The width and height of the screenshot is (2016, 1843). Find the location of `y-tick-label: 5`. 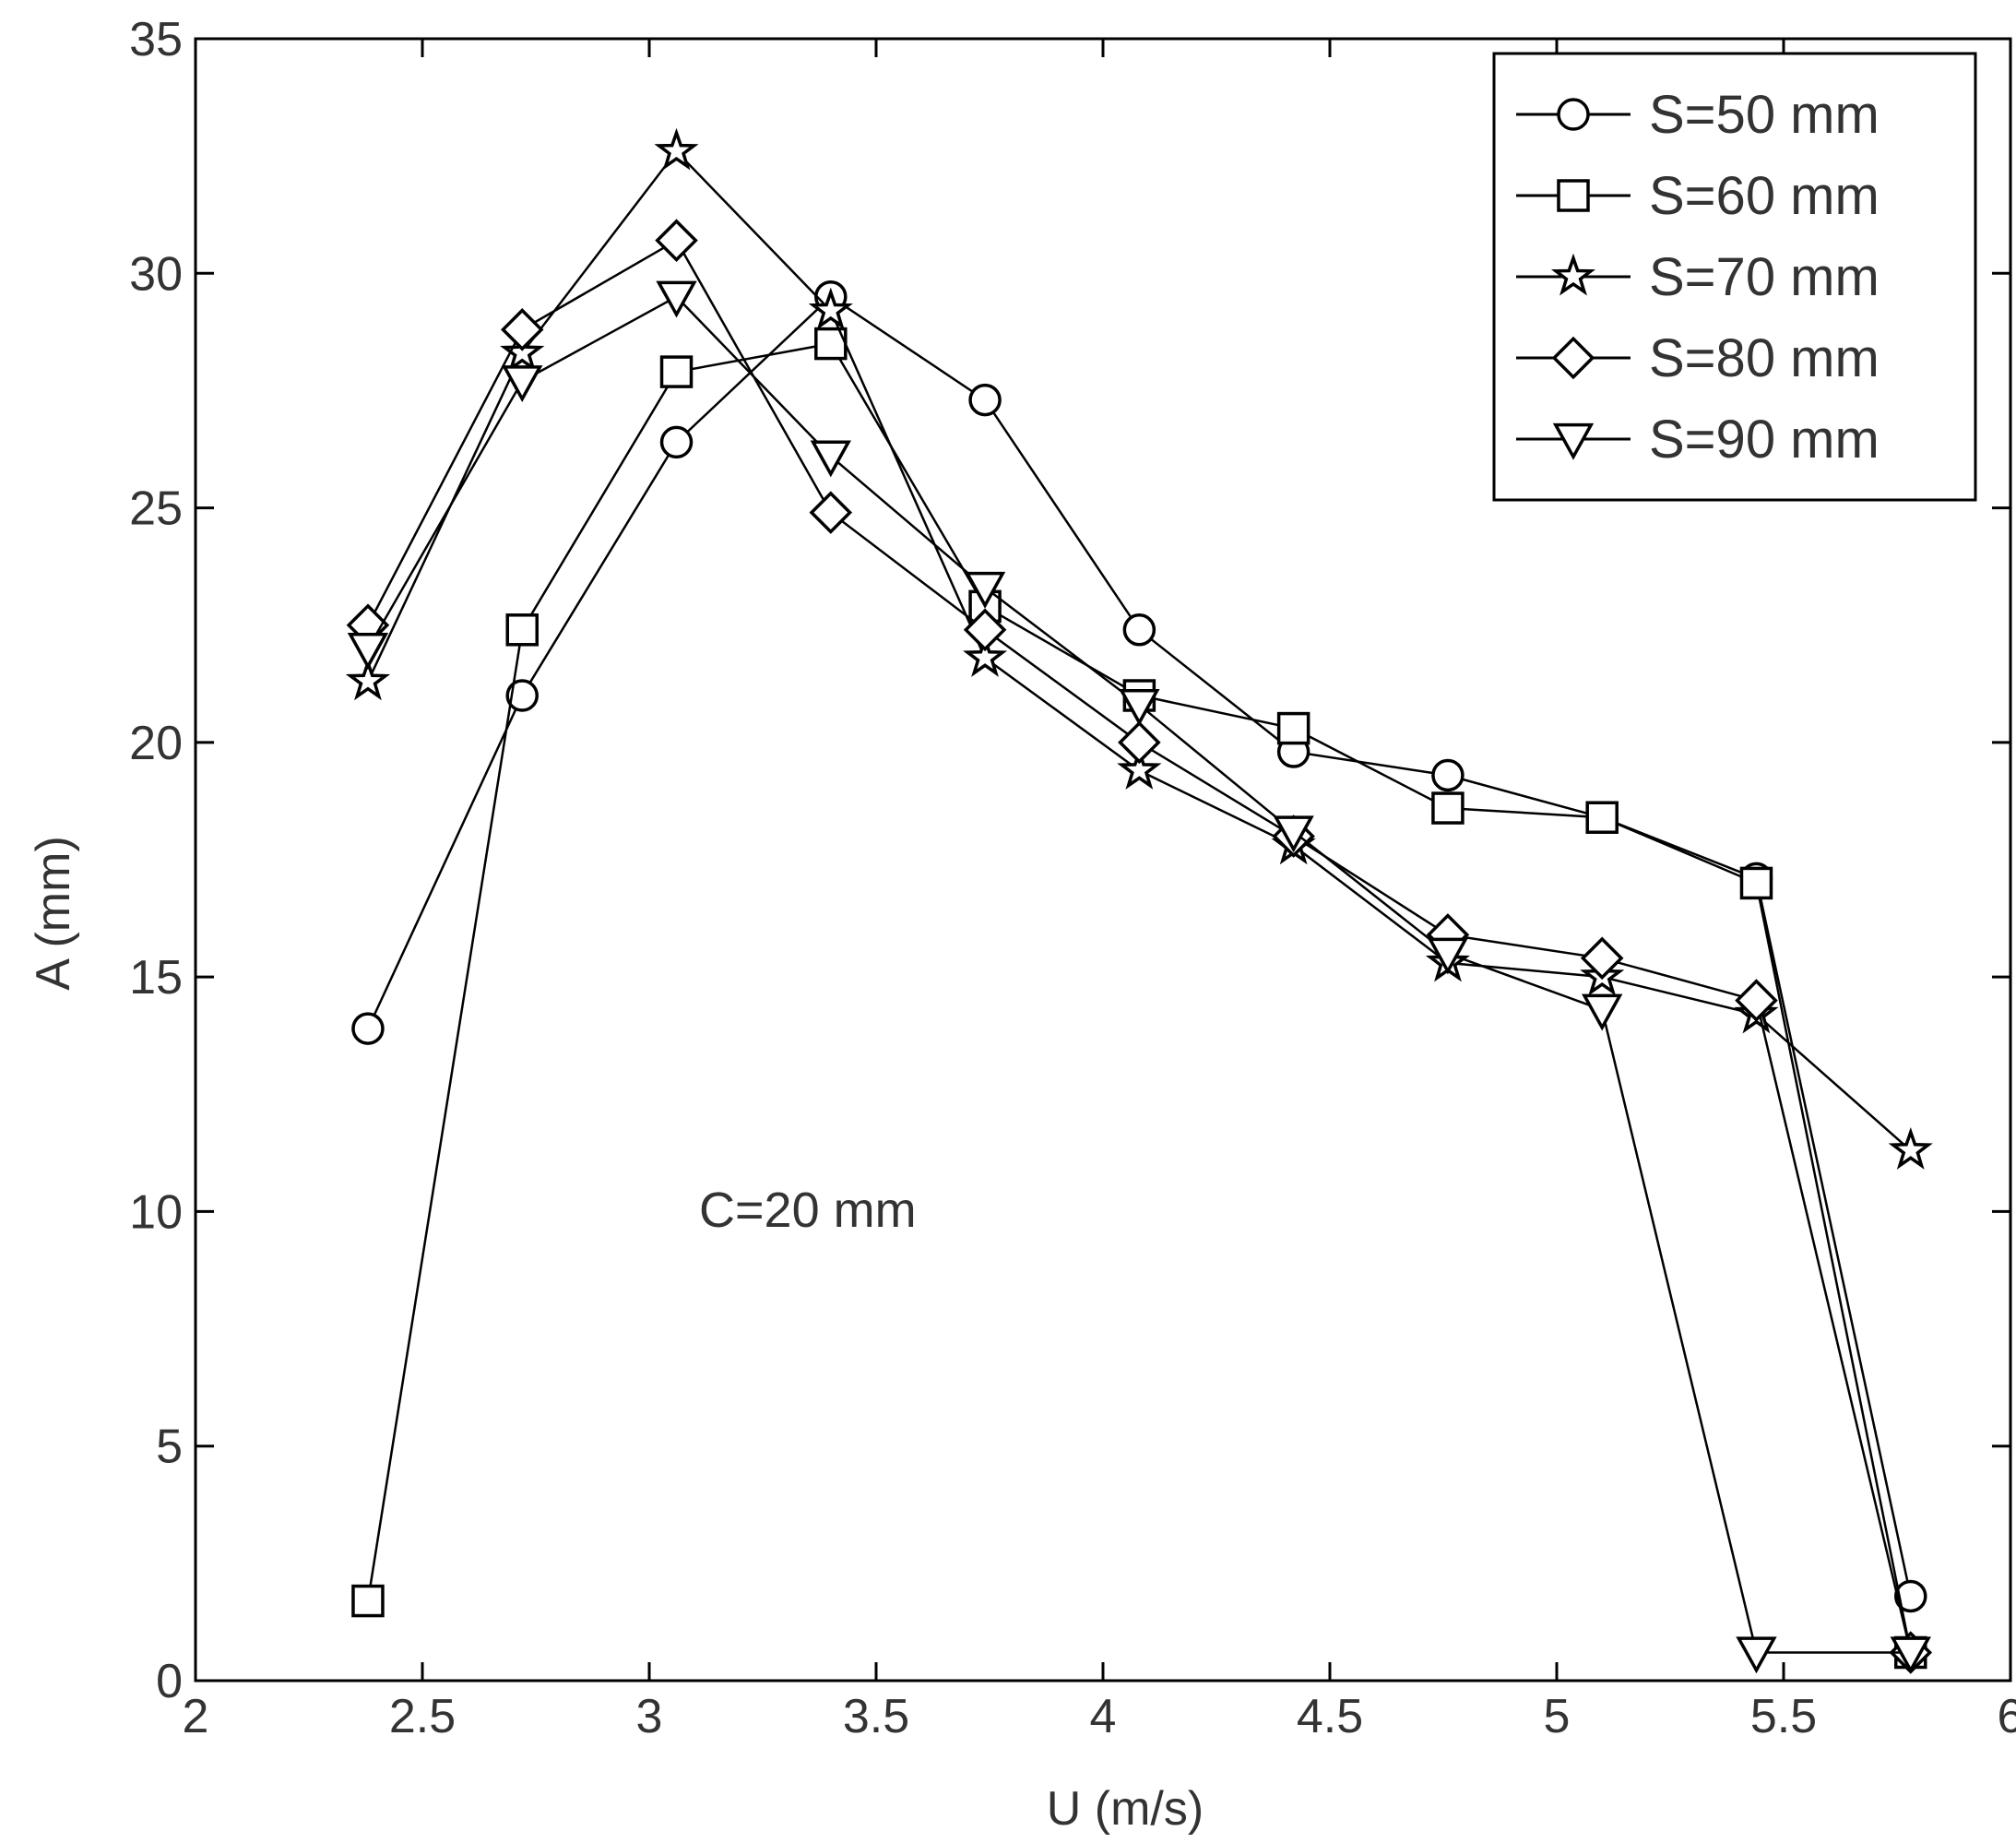

y-tick-label: 5 is located at coordinates (169, 1447).